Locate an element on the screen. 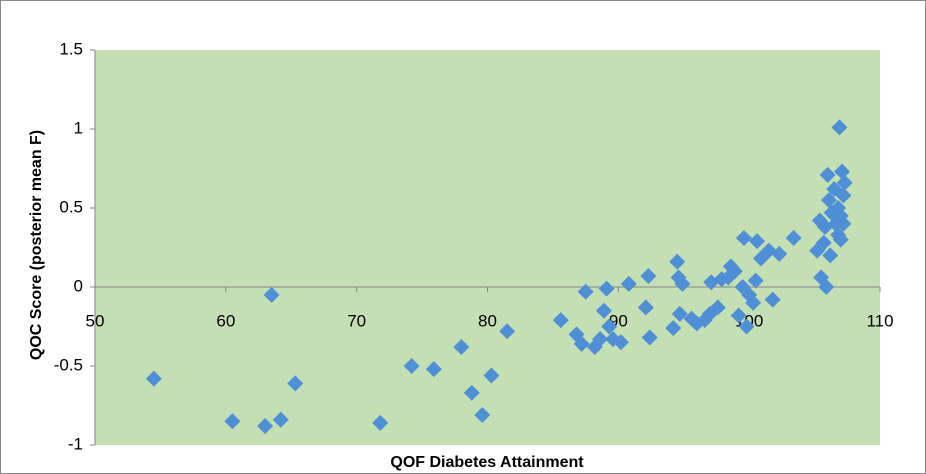 The width and height of the screenshot is (926, 474). y-axis-title: QOC Score (posterior mean F) is located at coordinates (36, 245).